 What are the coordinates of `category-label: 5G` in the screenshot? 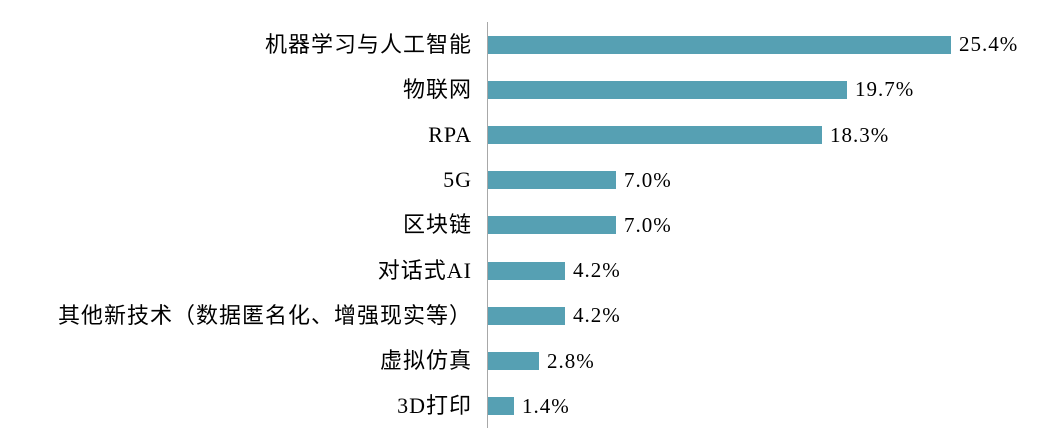 It's located at (457, 180).